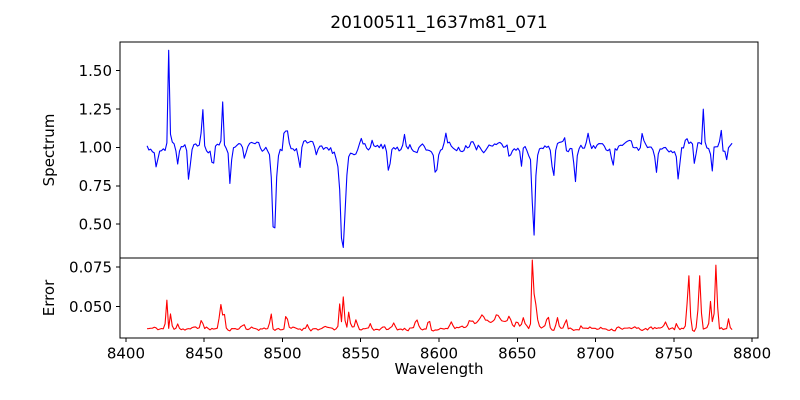 The width and height of the screenshot is (800, 400). What do you see at coordinates (439, 354) in the screenshot?
I see `x-tick-label: 8600` at bounding box center [439, 354].